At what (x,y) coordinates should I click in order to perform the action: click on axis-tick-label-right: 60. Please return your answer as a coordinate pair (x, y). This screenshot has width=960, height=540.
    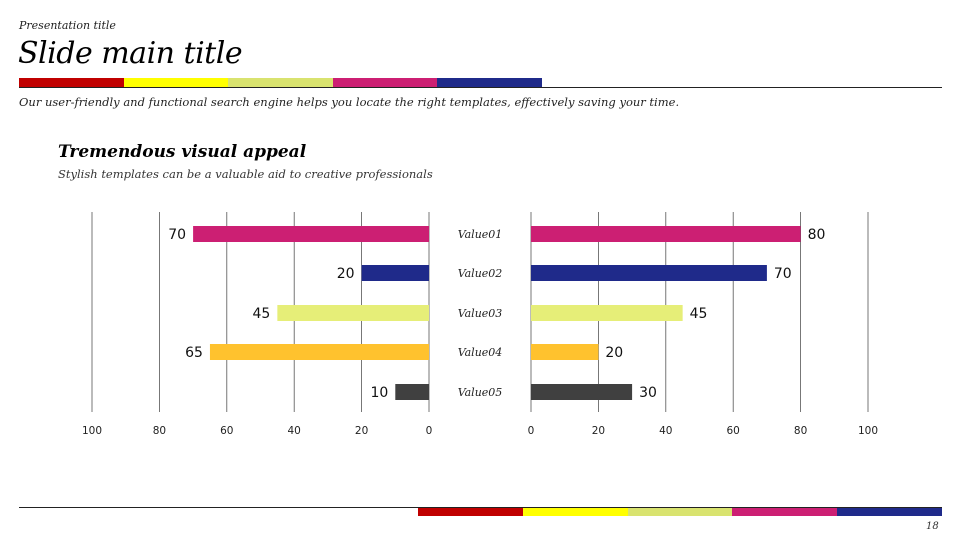
    Looking at the image, I should click on (733, 431).